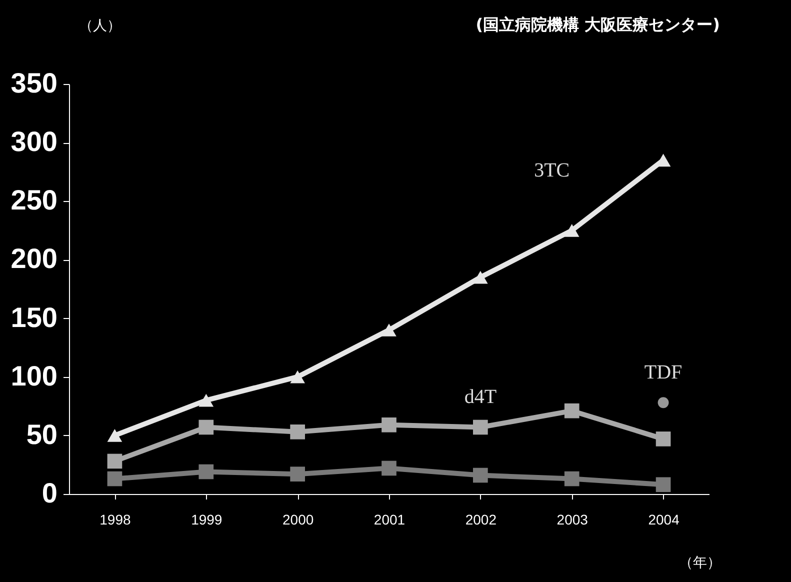  Describe the element at coordinates (664, 520) in the screenshot. I see `x-tick-label: 2004` at that location.